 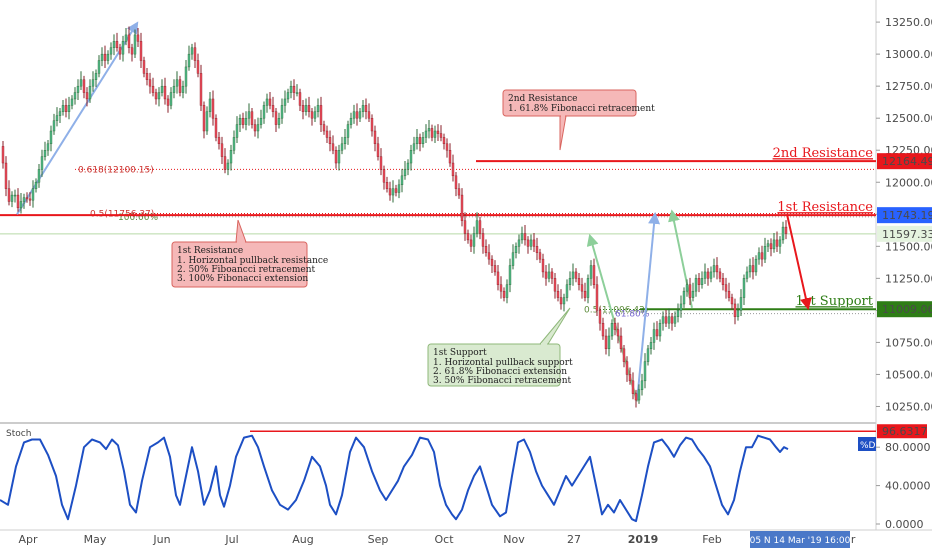 What do you see at coordinates (444, 539) in the screenshot?
I see `time-tick-label: Oct` at bounding box center [444, 539].